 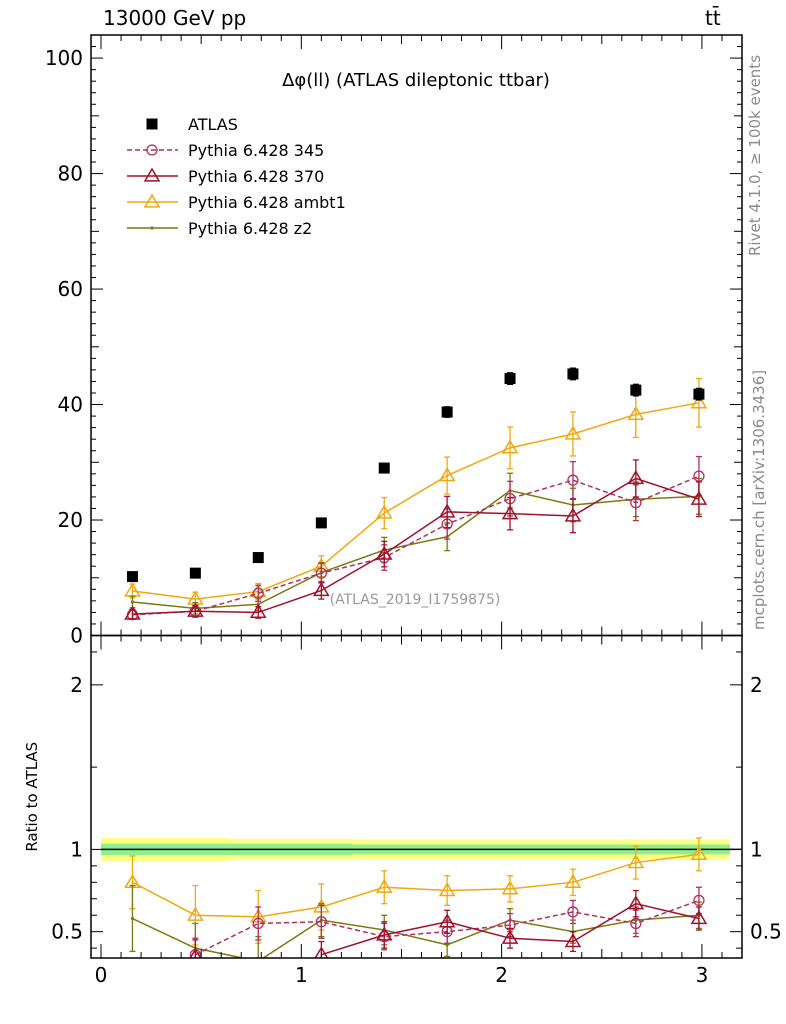 I want to click on main-point-z2, so click(x=132, y=602).